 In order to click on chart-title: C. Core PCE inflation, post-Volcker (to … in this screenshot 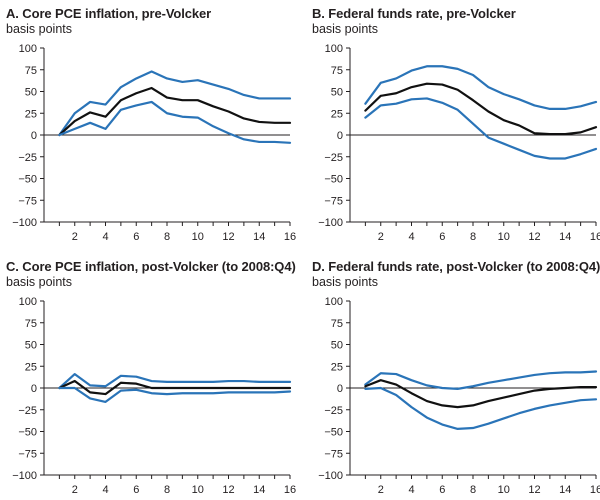, I will do `click(151, 266)`.